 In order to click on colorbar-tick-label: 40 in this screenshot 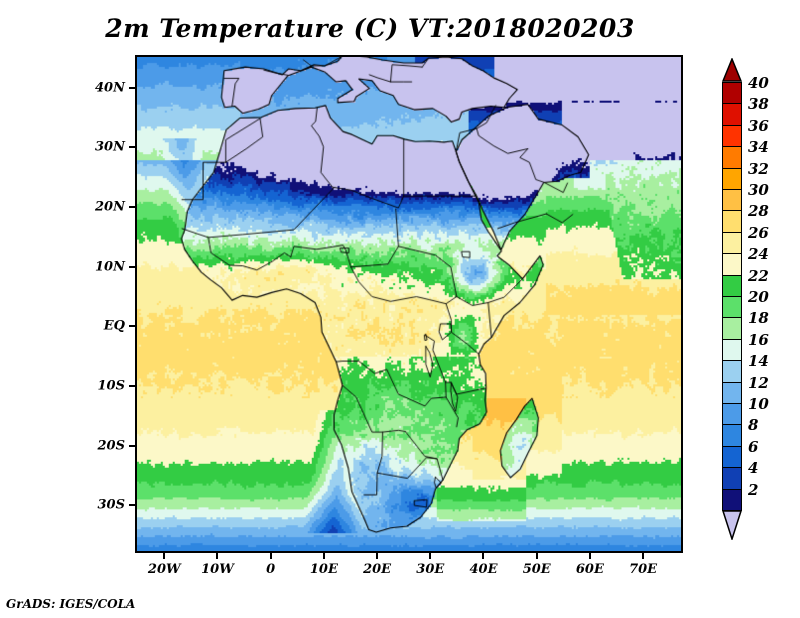, I will do `click(758, 83)`.